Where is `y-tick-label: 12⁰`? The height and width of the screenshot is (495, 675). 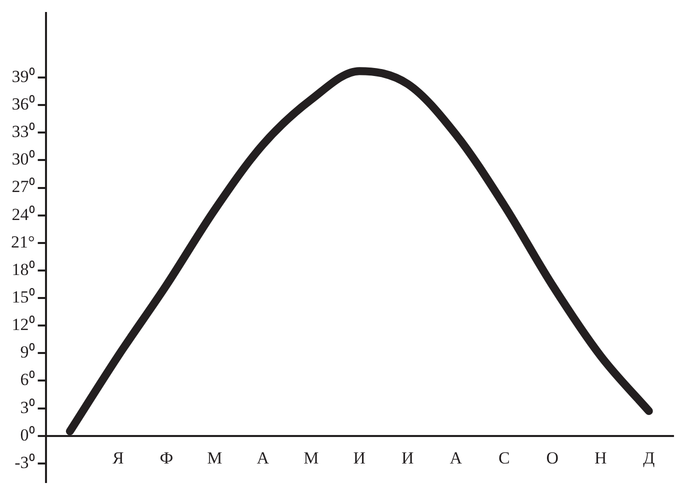 y-tick-label: 12⁰ is located at coordinates (23, 324).